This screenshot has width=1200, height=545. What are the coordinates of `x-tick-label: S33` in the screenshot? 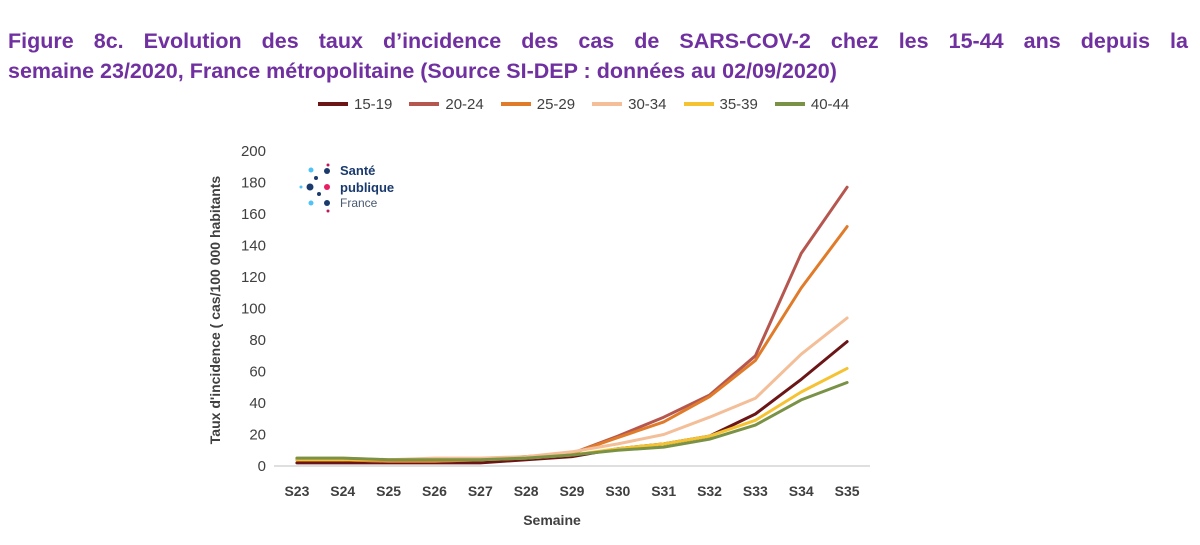 It's located at (755, 491).